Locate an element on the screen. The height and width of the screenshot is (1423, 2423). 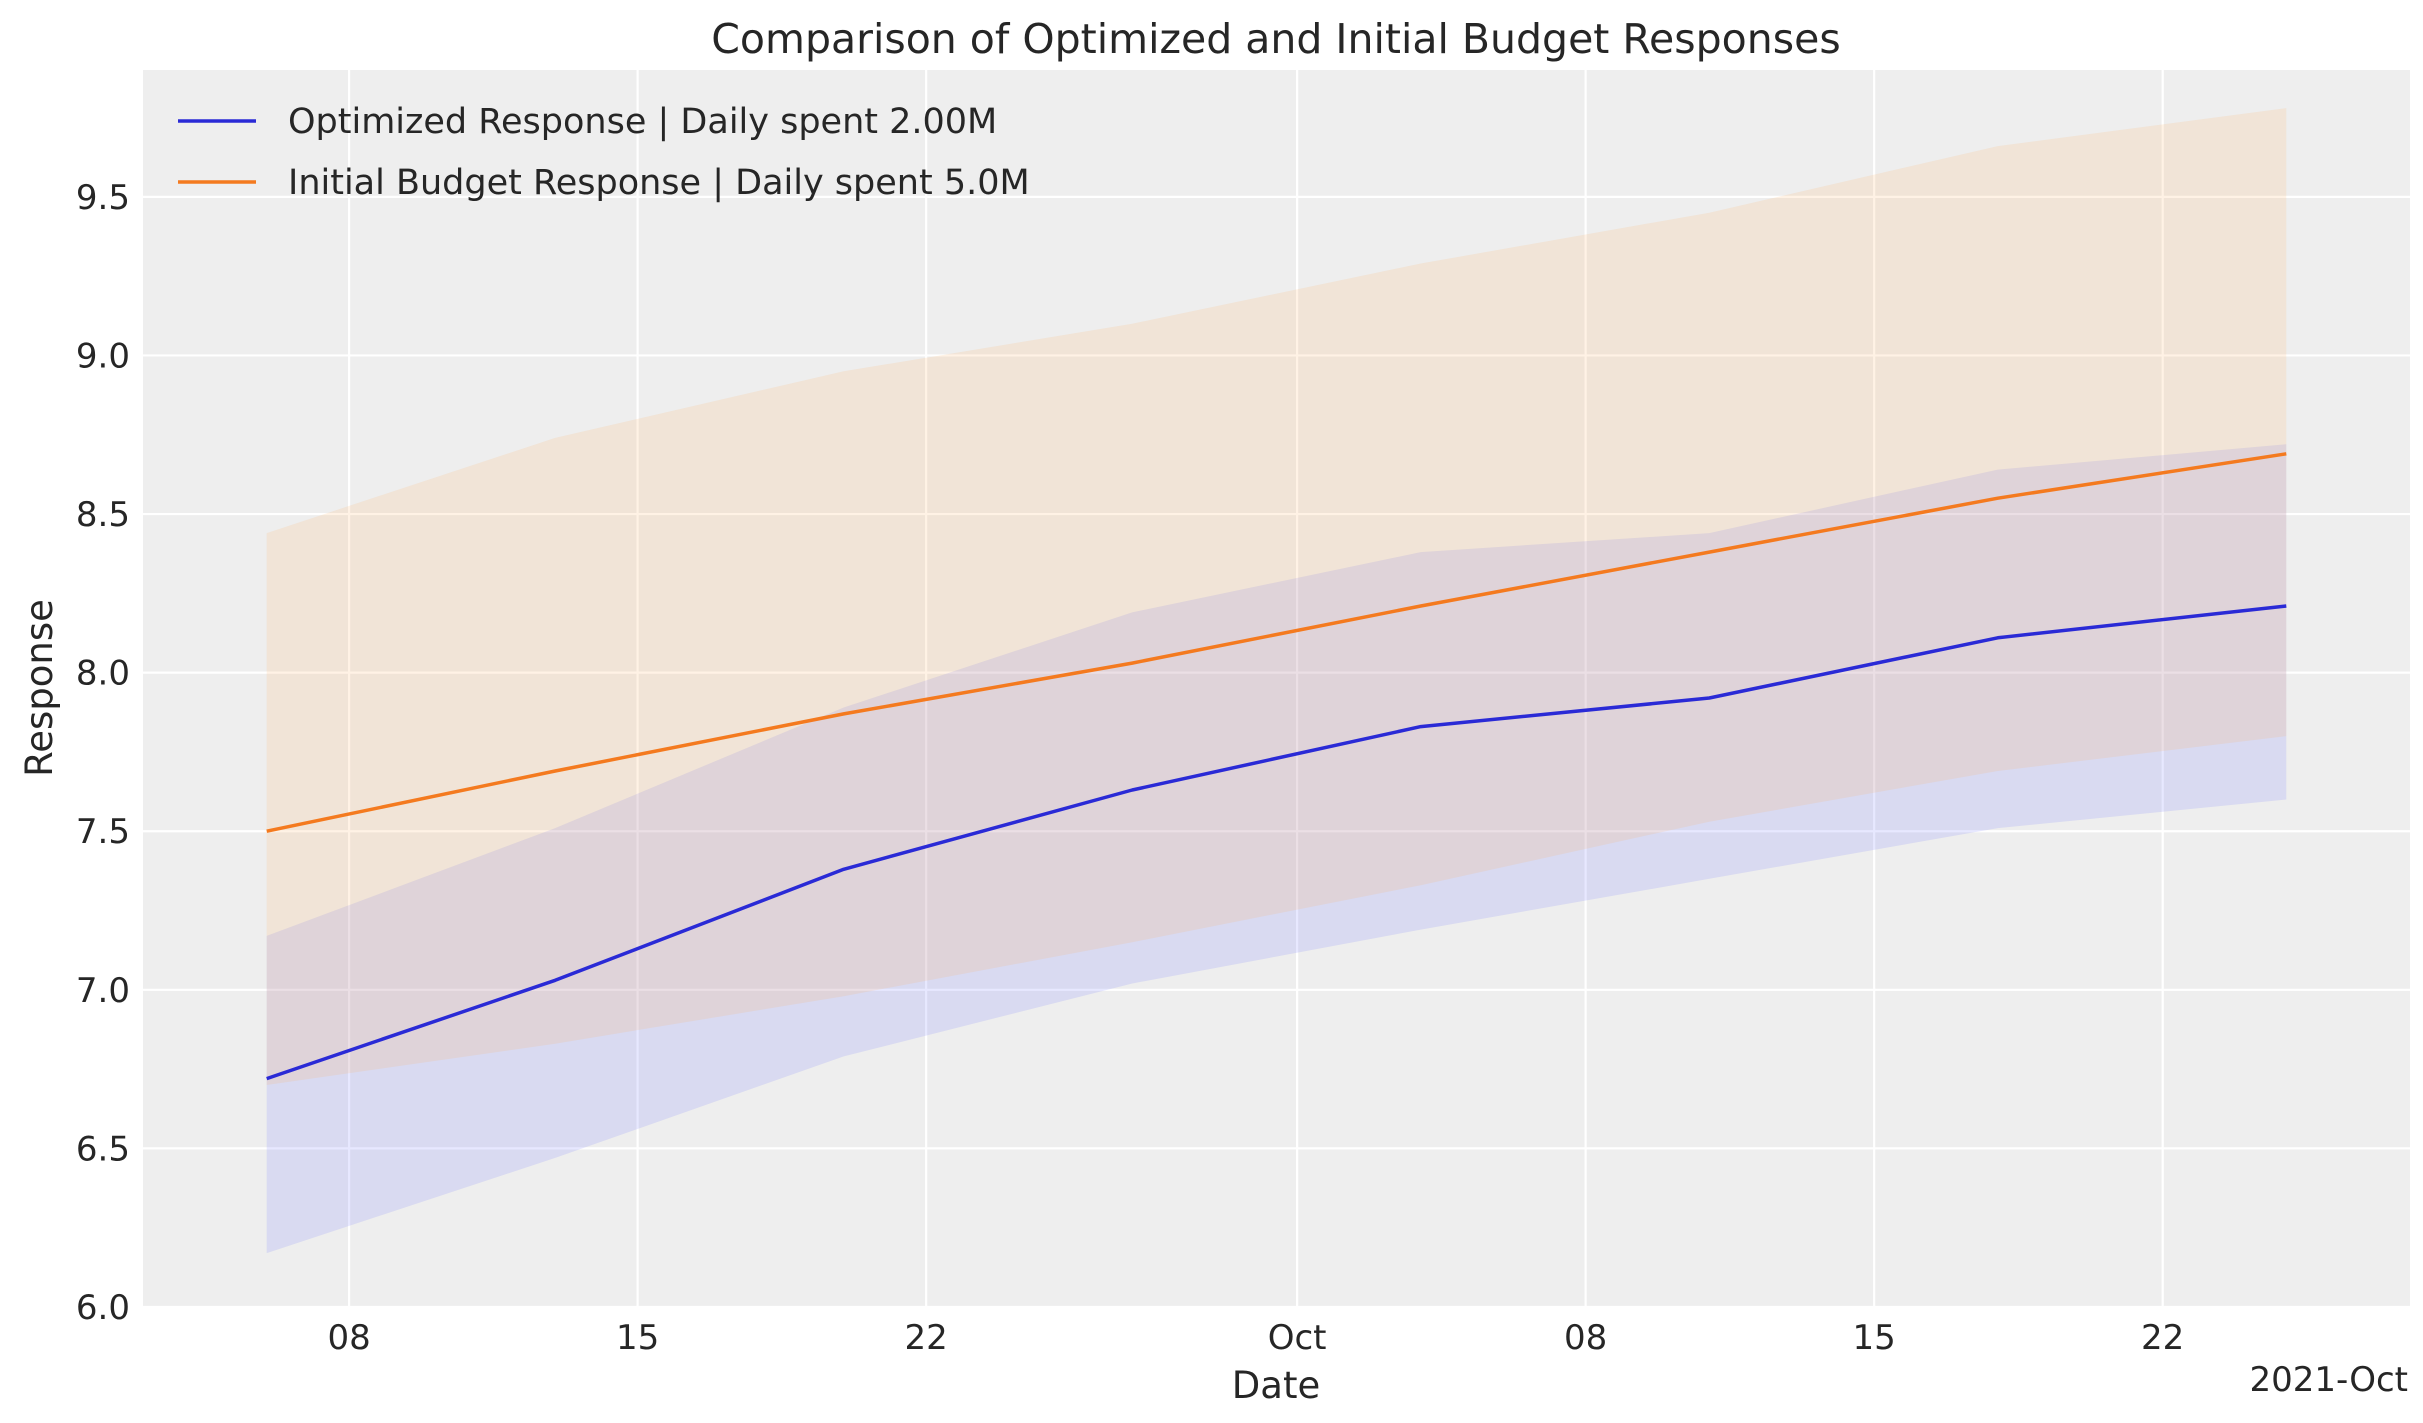
y-tick-label: 7.0 is located at coordinates (103, 991).